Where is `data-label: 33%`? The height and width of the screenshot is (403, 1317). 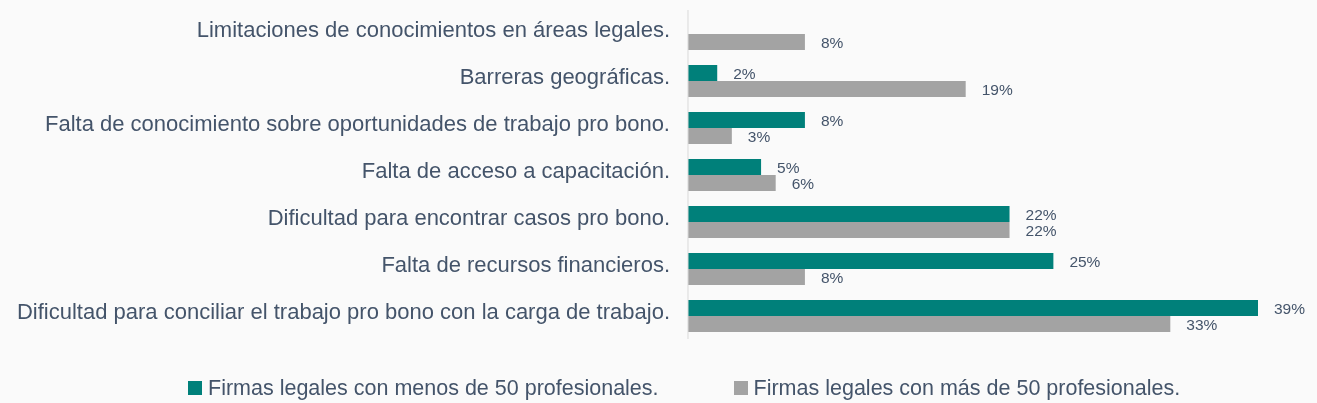
data-label: 33% is located at coordinates (1202, 325).